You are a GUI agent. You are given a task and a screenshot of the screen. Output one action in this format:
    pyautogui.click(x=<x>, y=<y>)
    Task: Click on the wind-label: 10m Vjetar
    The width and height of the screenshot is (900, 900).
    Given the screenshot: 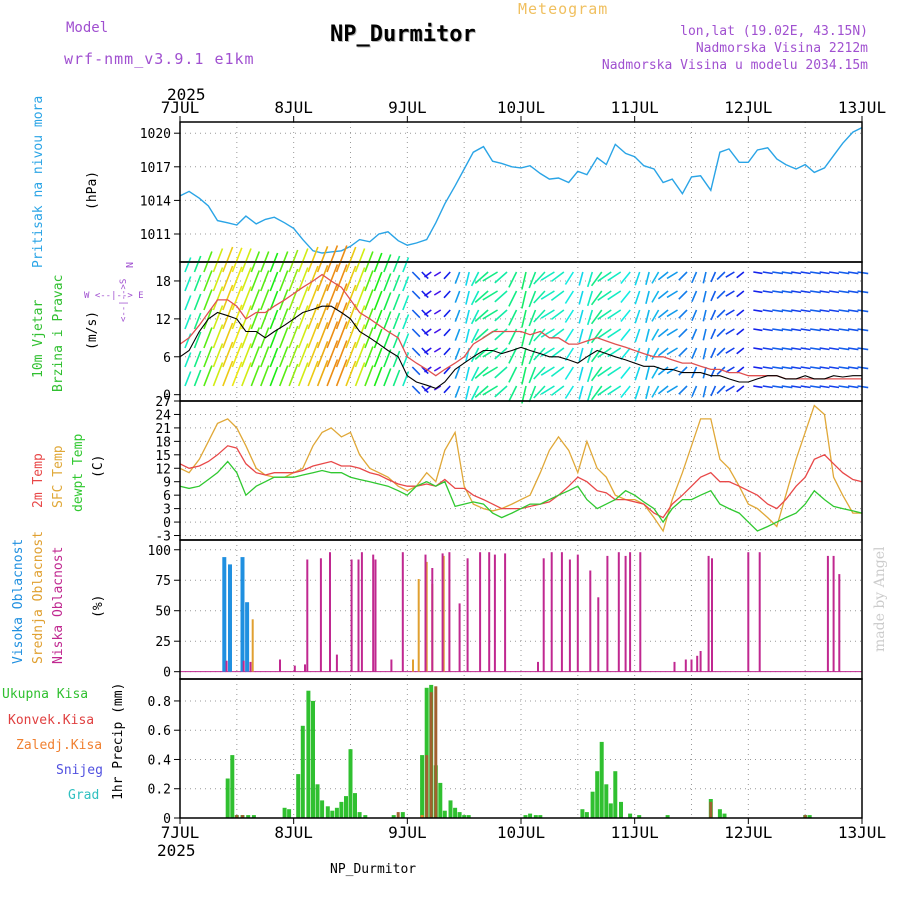 What is the action you would take?
    pyautogui.click(x=38, y=339)
    